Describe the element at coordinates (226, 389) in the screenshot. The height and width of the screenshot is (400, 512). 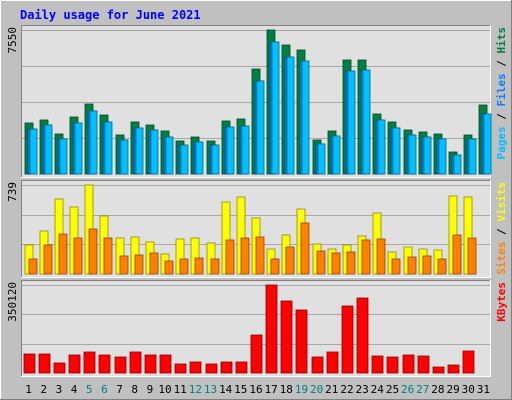
I see `x-tick-label: 14` at that location.